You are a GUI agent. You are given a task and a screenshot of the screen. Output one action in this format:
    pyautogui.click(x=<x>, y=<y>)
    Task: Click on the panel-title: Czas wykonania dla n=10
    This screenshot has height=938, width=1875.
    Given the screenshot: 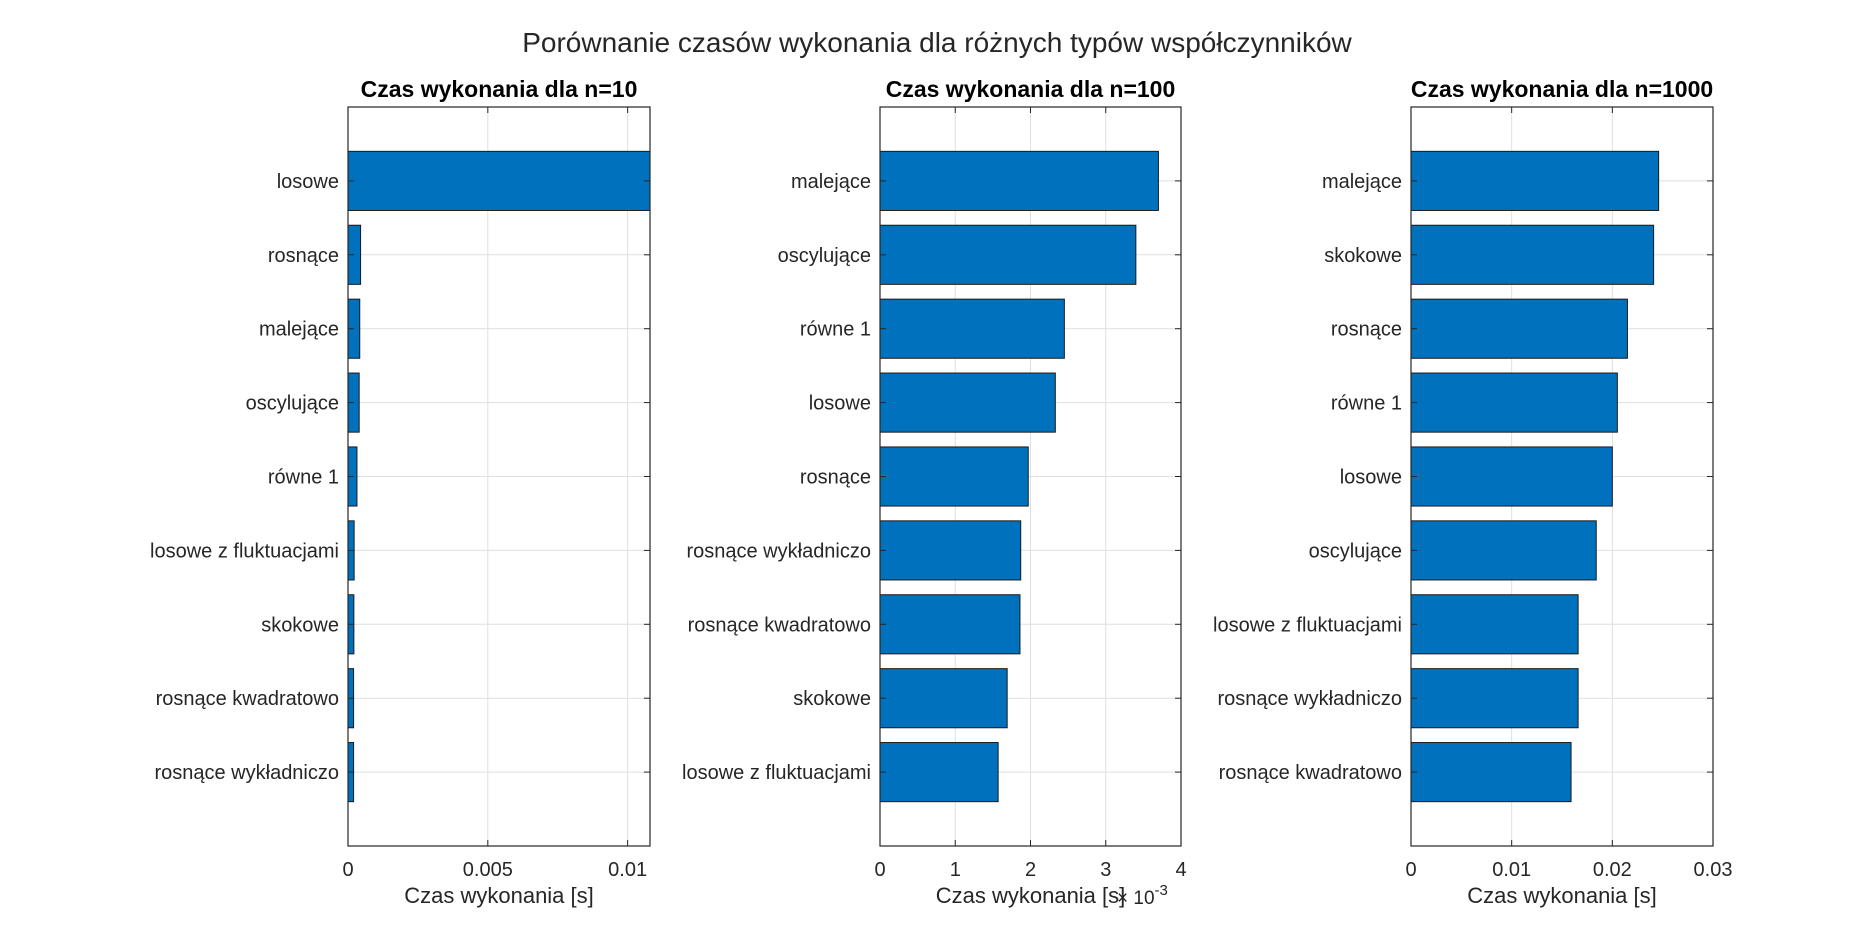 What is the action you would take?
    pyautogui.click(x=499, y=89)
    